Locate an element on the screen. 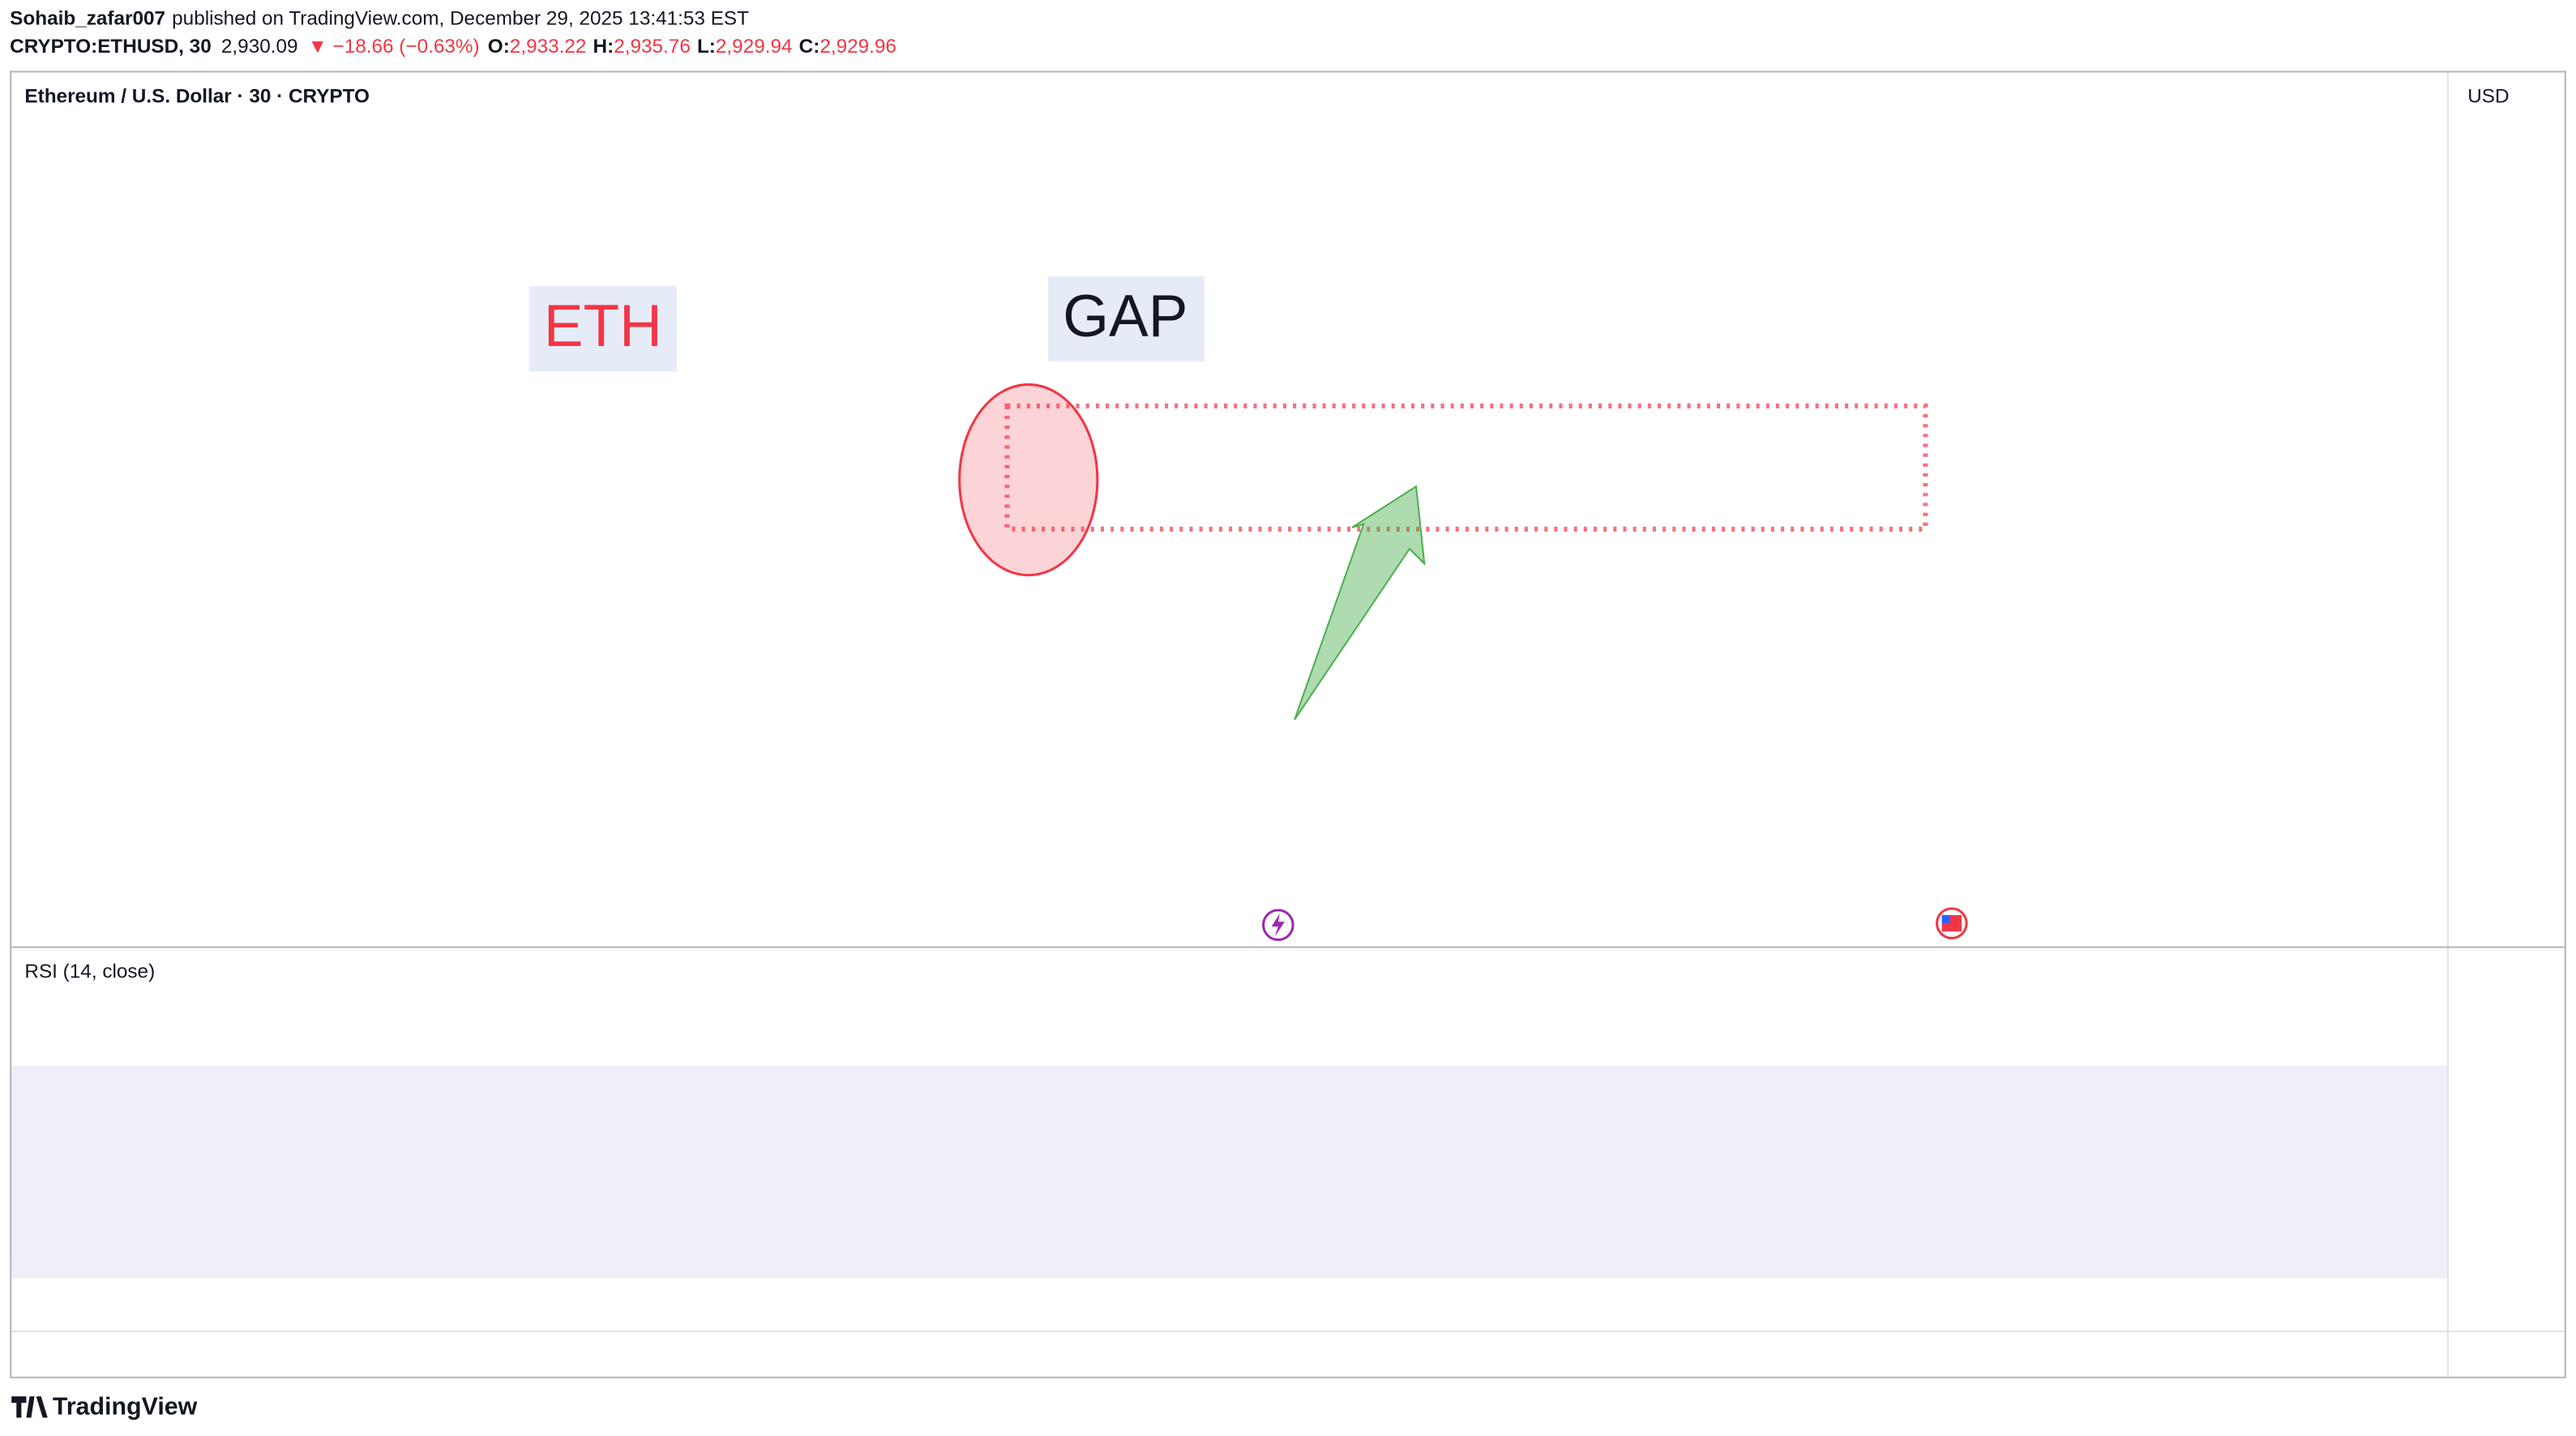 The width and height of the screenshot is (2576, 1436). c-key: C: is located at coordinates (809, 47).